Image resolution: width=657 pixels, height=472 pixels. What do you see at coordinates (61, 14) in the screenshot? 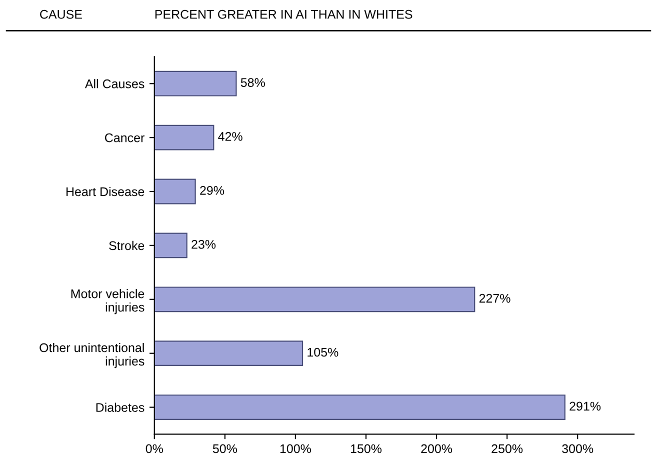
I see `y-axis-title: CAUSE` at bounding box center [61, 14].